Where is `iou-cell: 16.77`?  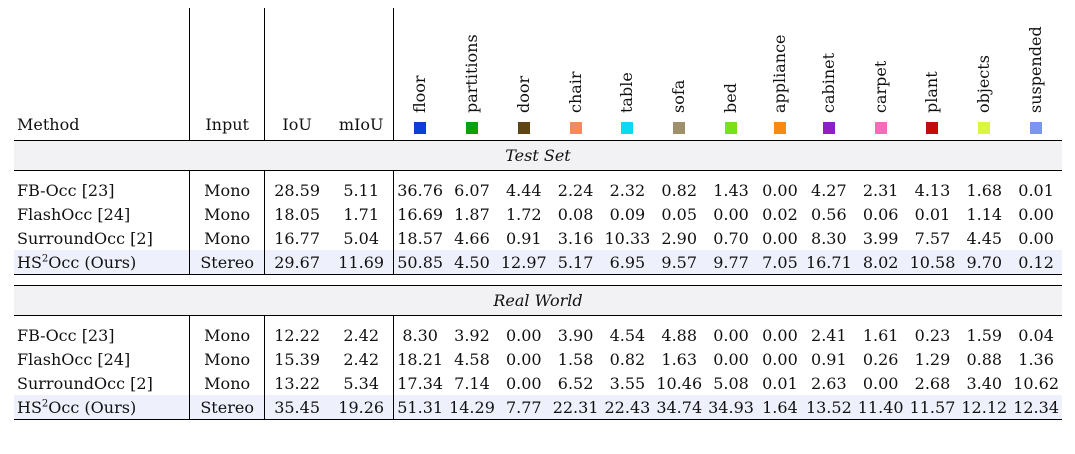 iou-cell: 16.77 is located at coordinates (297, 238).